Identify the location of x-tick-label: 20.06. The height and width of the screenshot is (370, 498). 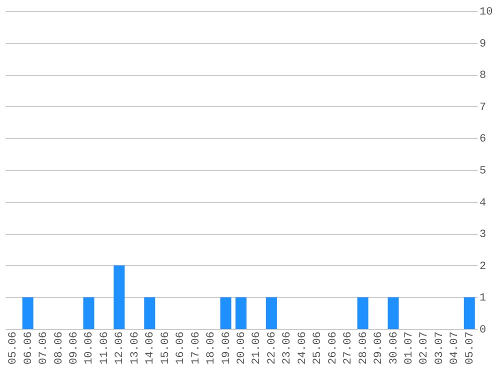
(242, 348).